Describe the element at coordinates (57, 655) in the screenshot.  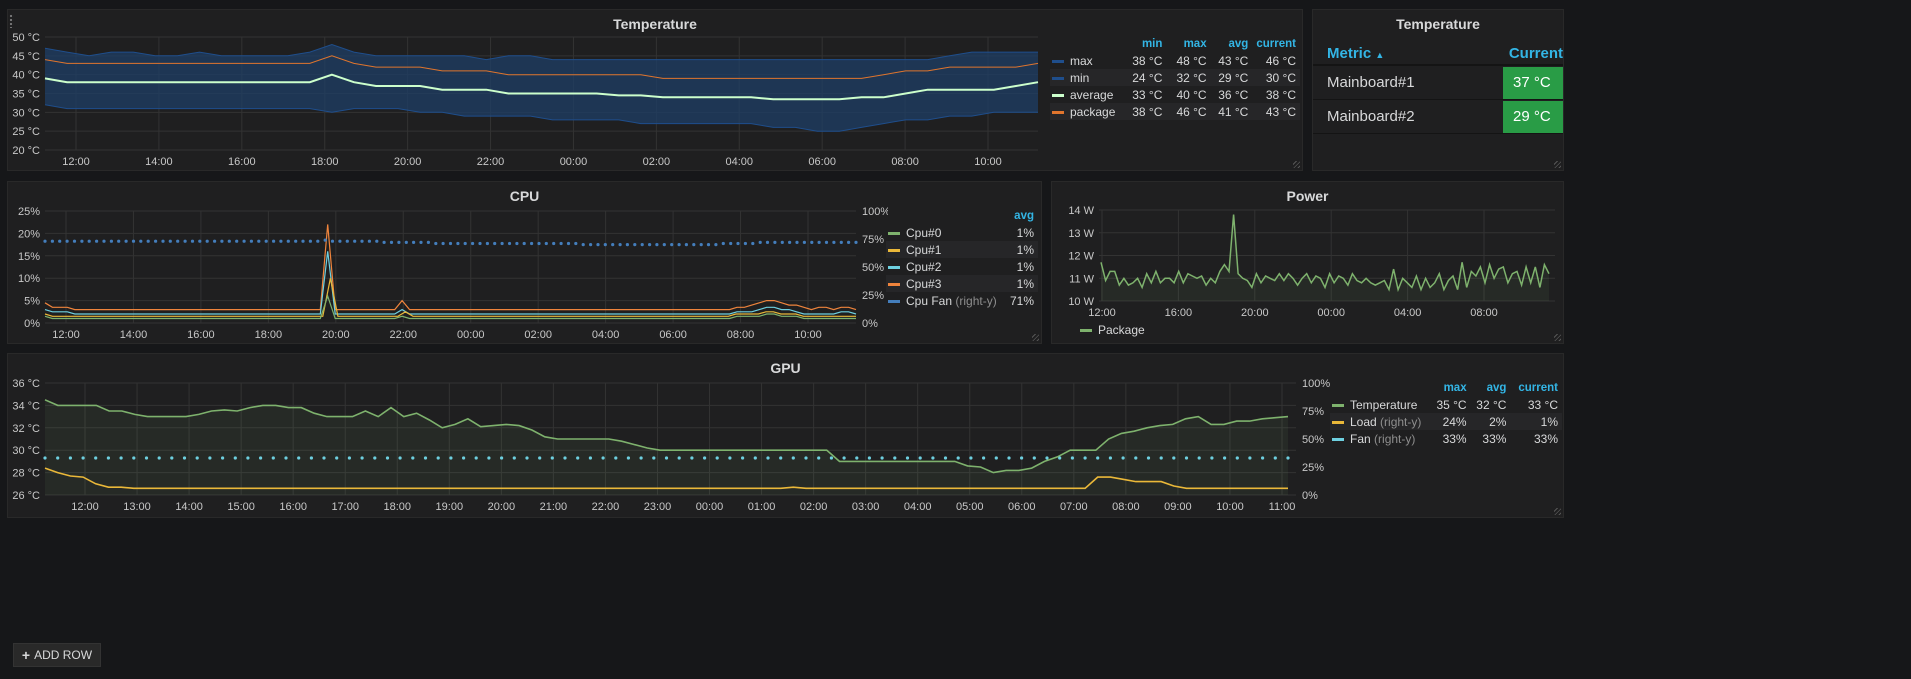
I see `add-row-button: + ADD ROW` at that location.